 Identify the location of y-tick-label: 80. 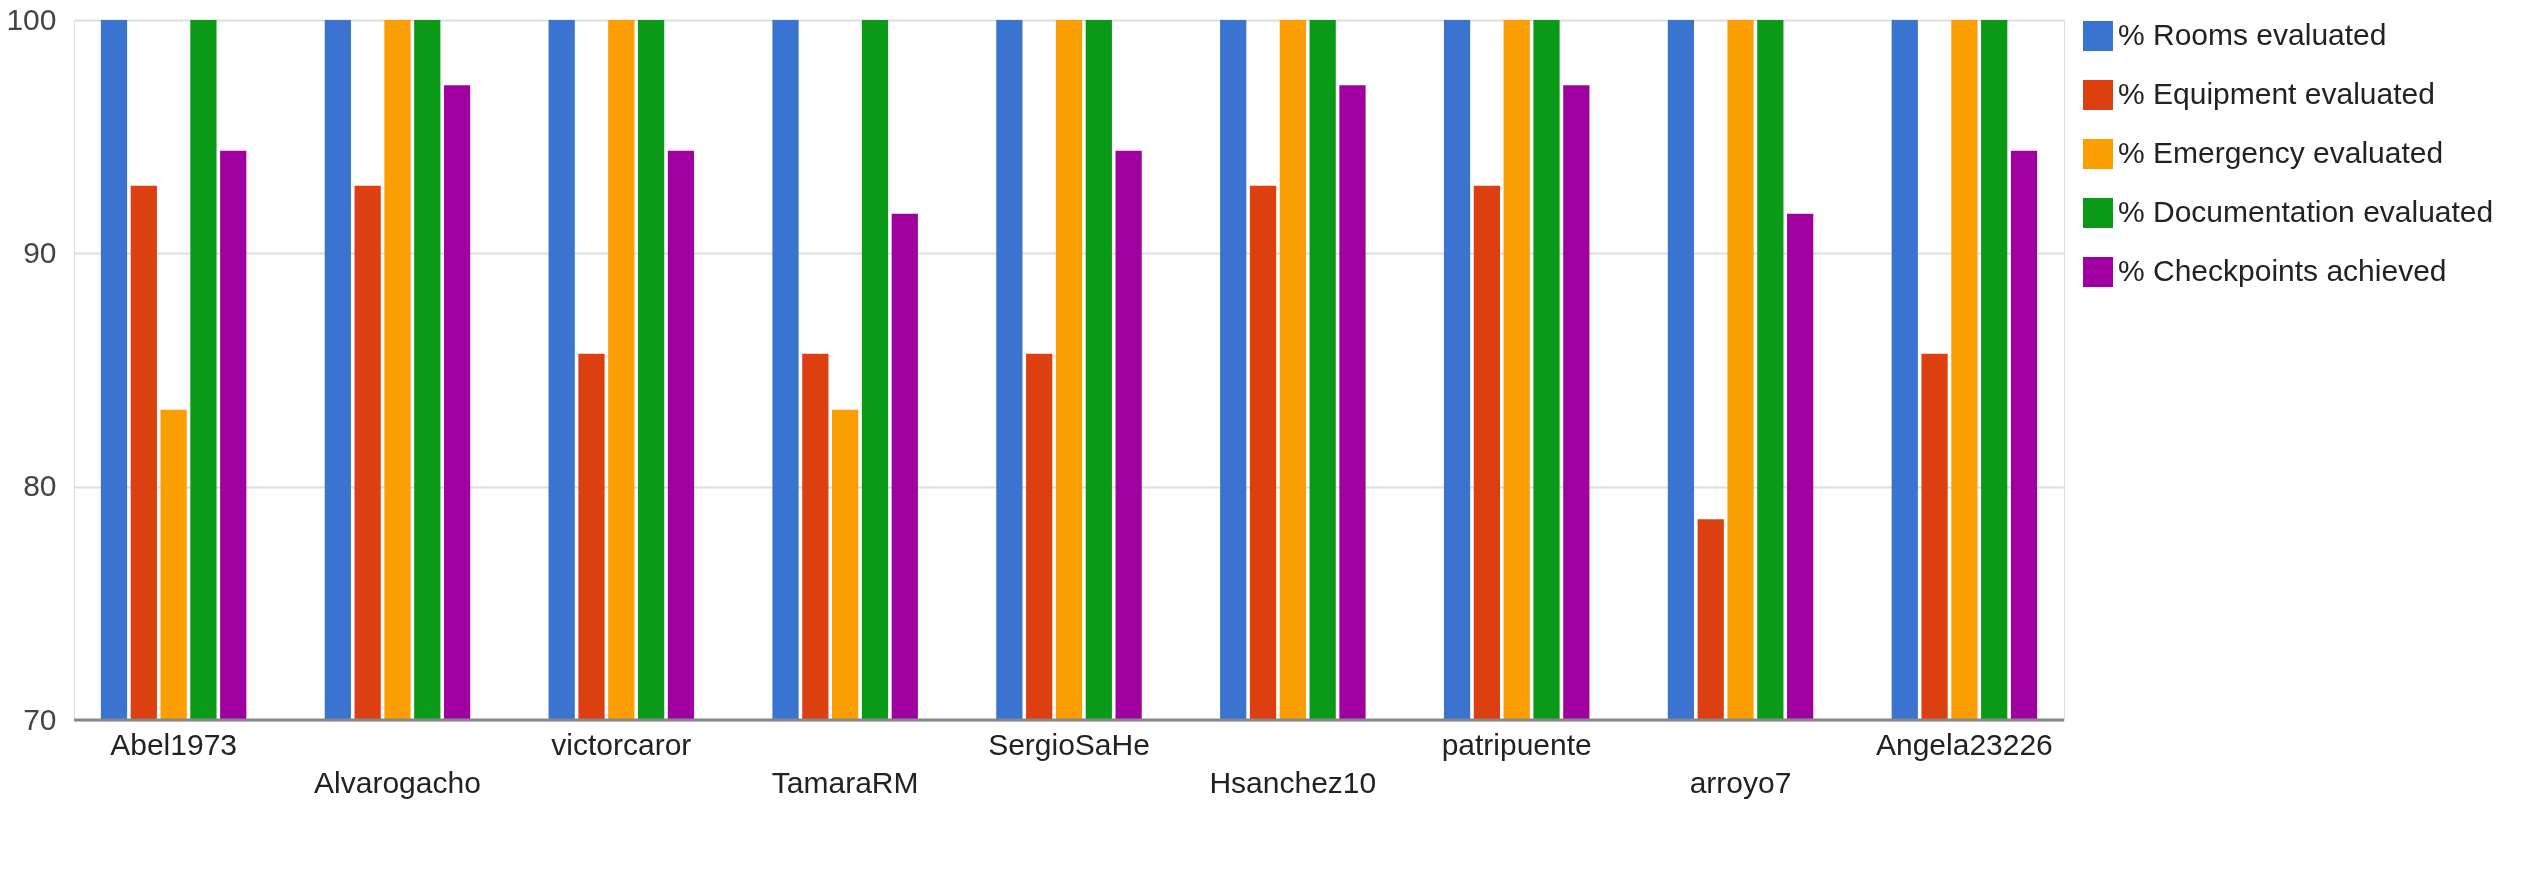
(40, 486).